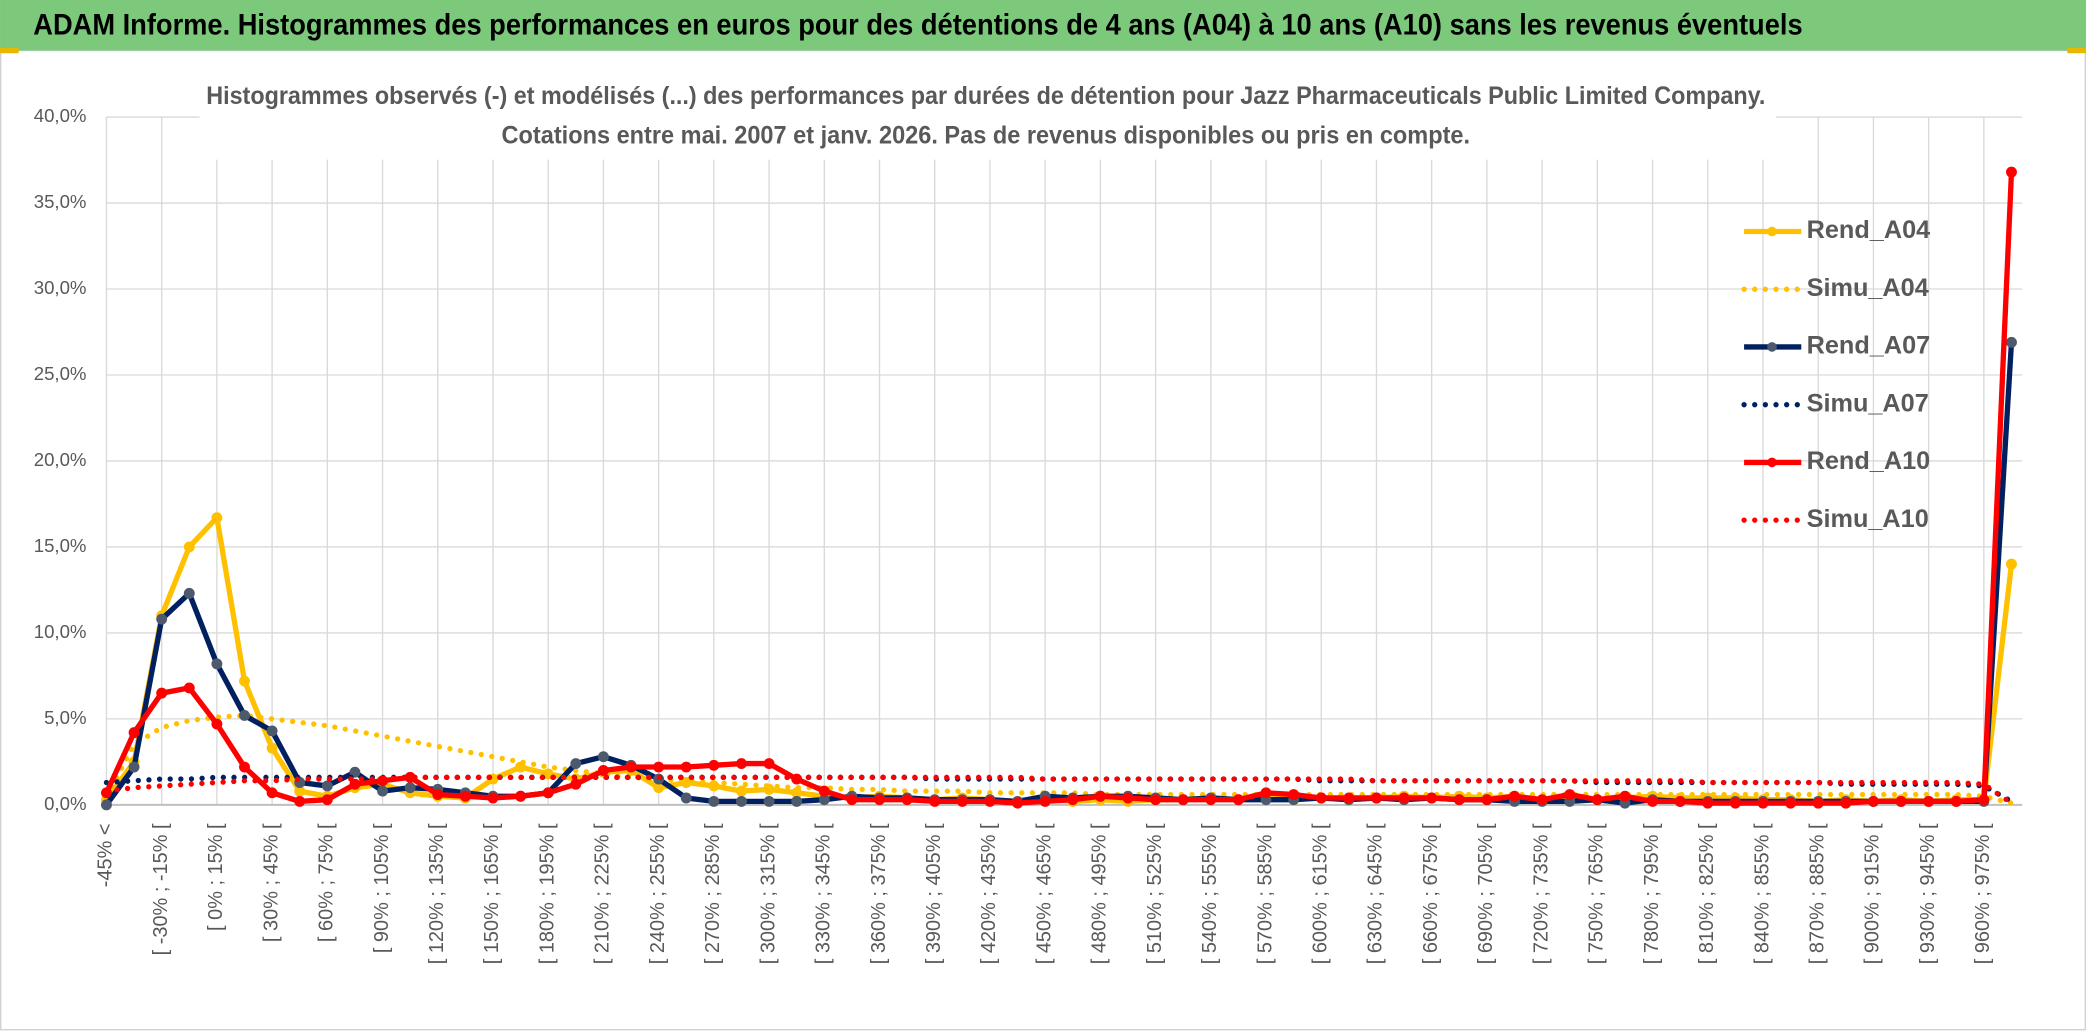 The width and height of the screenshot is (2086, 1031). I want to click on legend-label: Rend_A04, so click(1869, 230).